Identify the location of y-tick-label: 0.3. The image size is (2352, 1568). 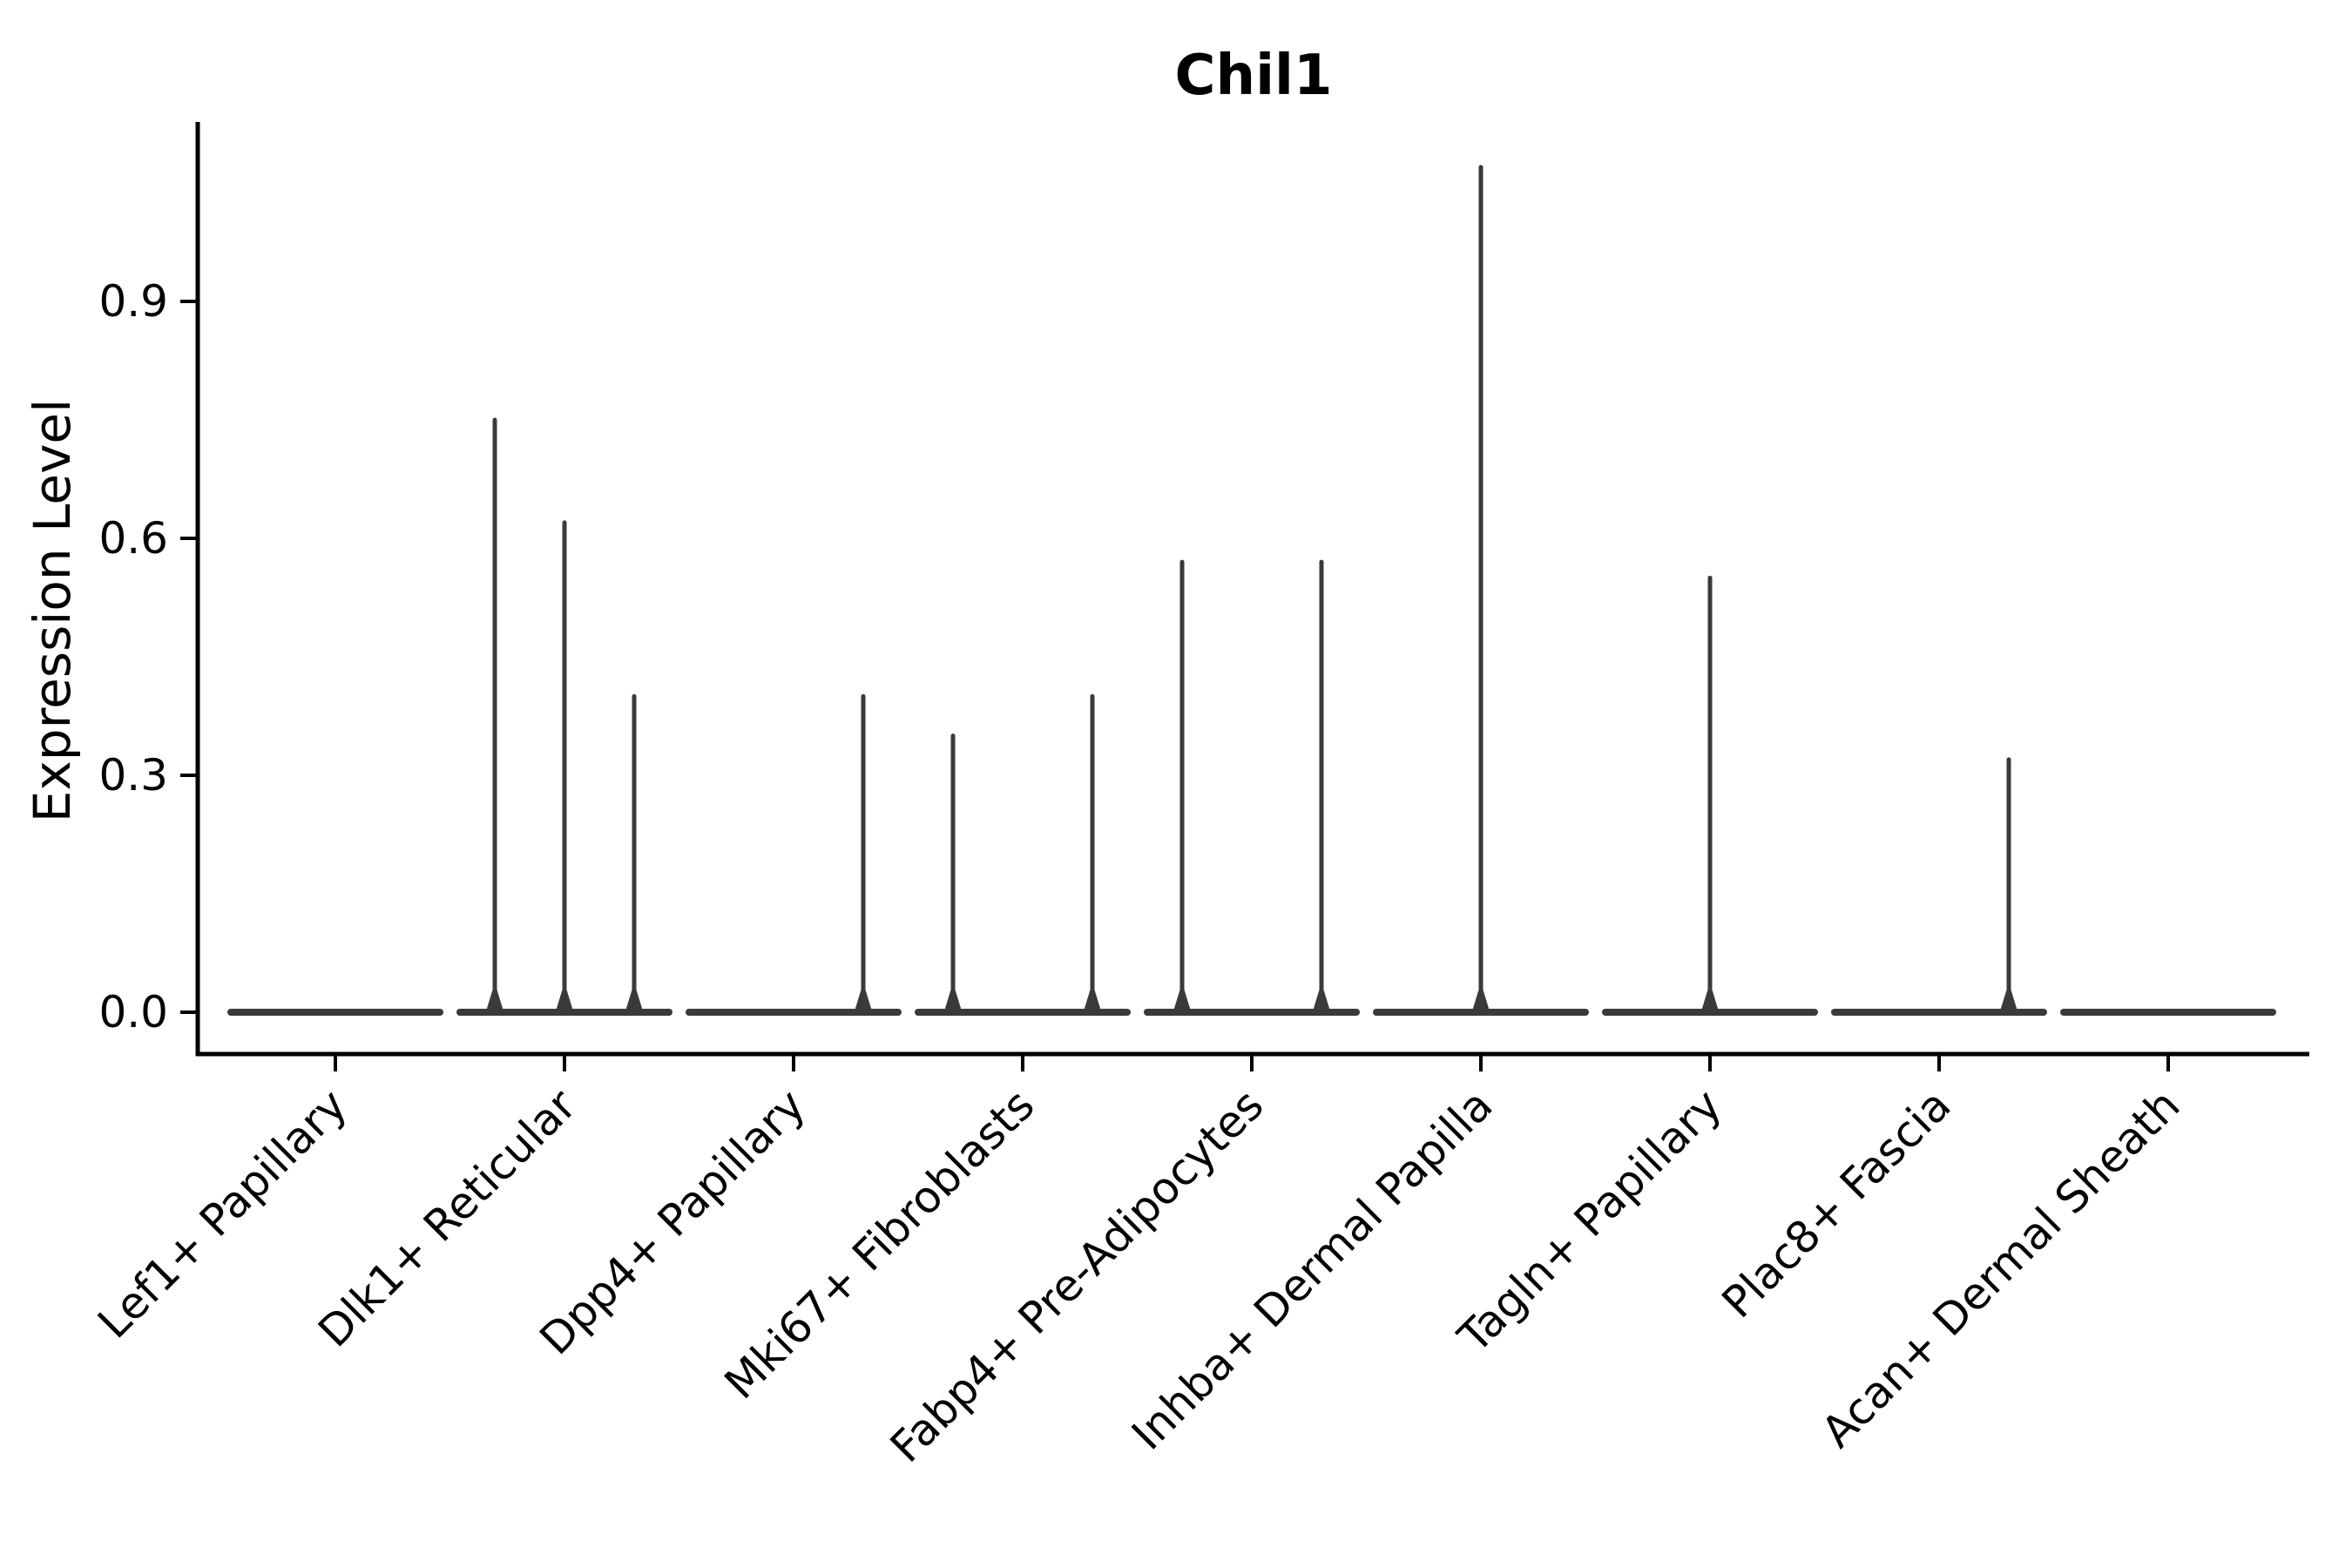
(133, 775).